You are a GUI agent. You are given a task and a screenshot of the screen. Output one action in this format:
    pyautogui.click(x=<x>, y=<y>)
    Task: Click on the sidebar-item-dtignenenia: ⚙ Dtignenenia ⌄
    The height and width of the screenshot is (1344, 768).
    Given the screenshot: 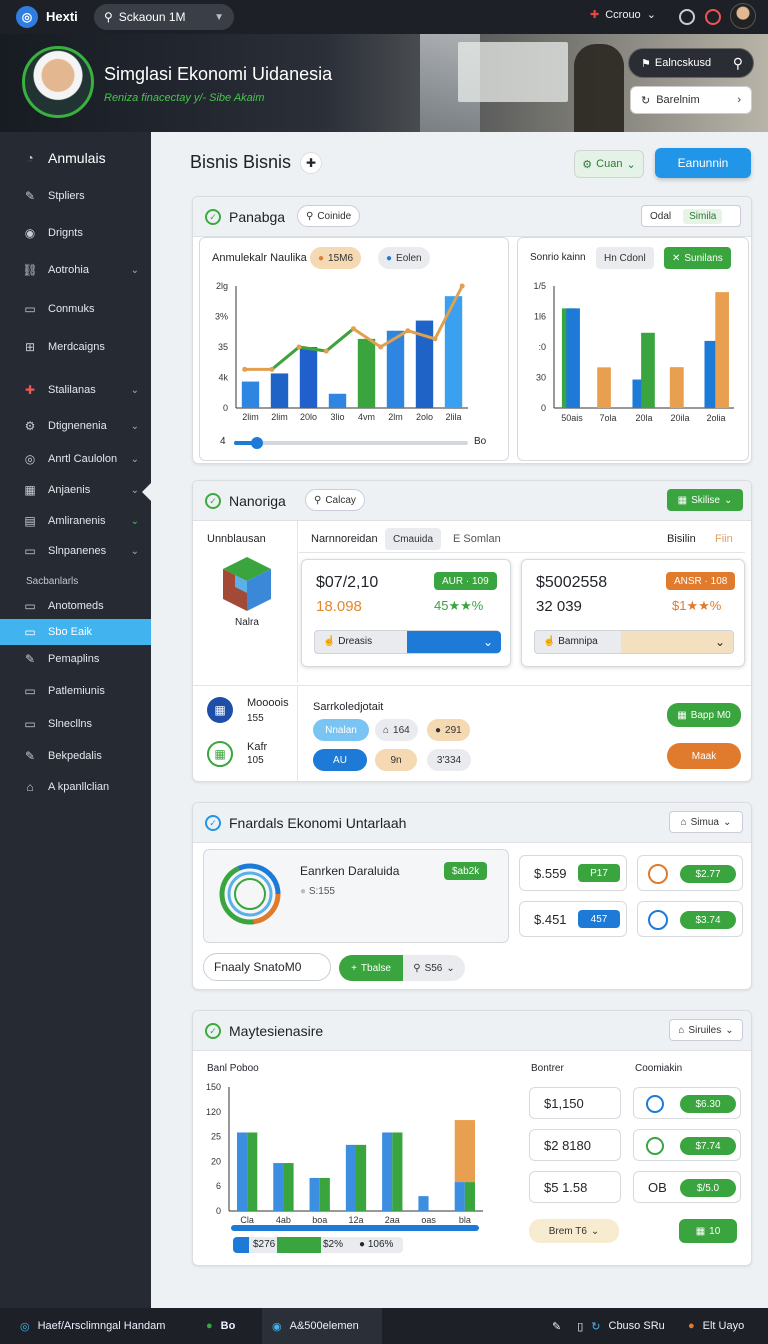 What is the action you would take?
    pyautogui.click(x=75, y=426)
    